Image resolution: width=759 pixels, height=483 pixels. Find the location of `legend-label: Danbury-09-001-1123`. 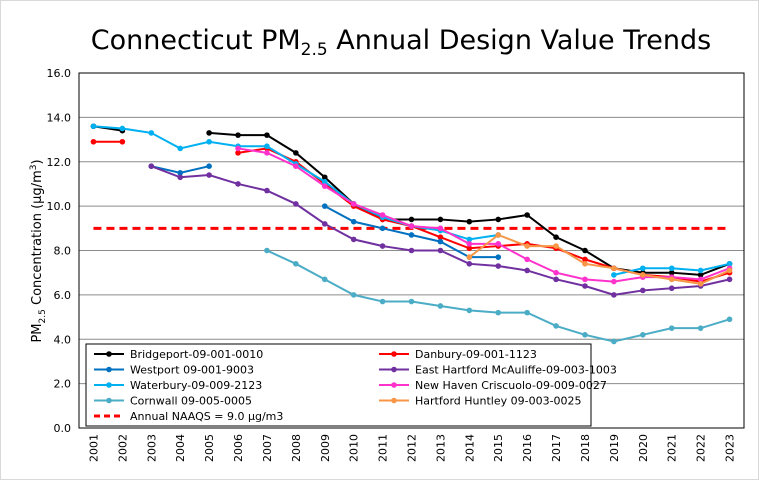

legend-label: Danbury-09-001-1123 is located at coordinates (476, 354).